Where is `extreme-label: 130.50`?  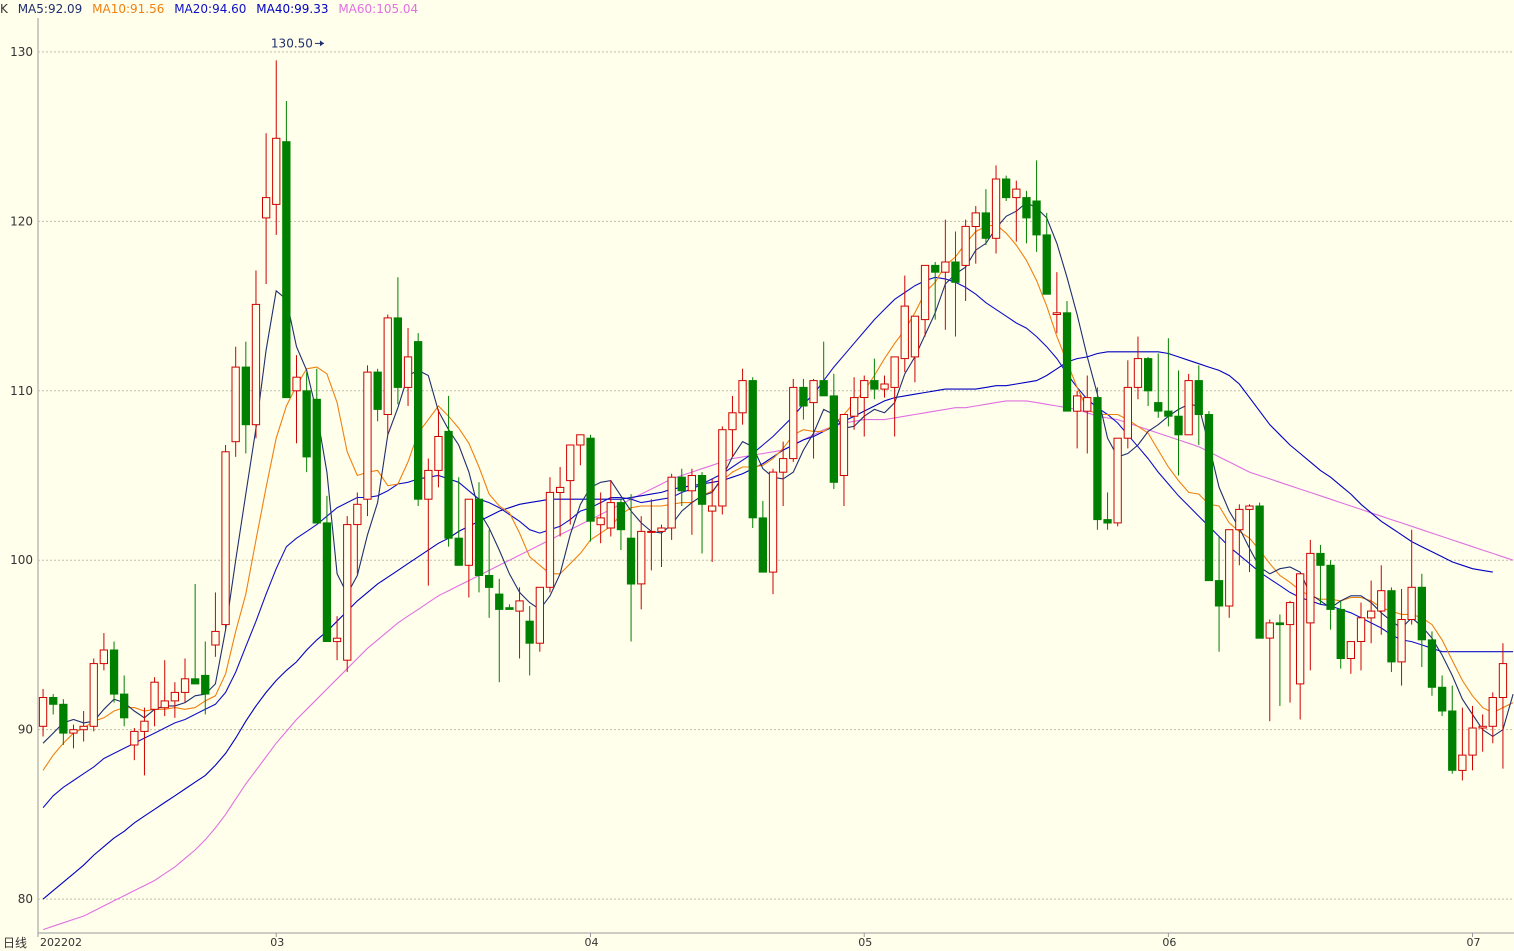
extreme-label: 130.50 is located at coordinates (292, 43).